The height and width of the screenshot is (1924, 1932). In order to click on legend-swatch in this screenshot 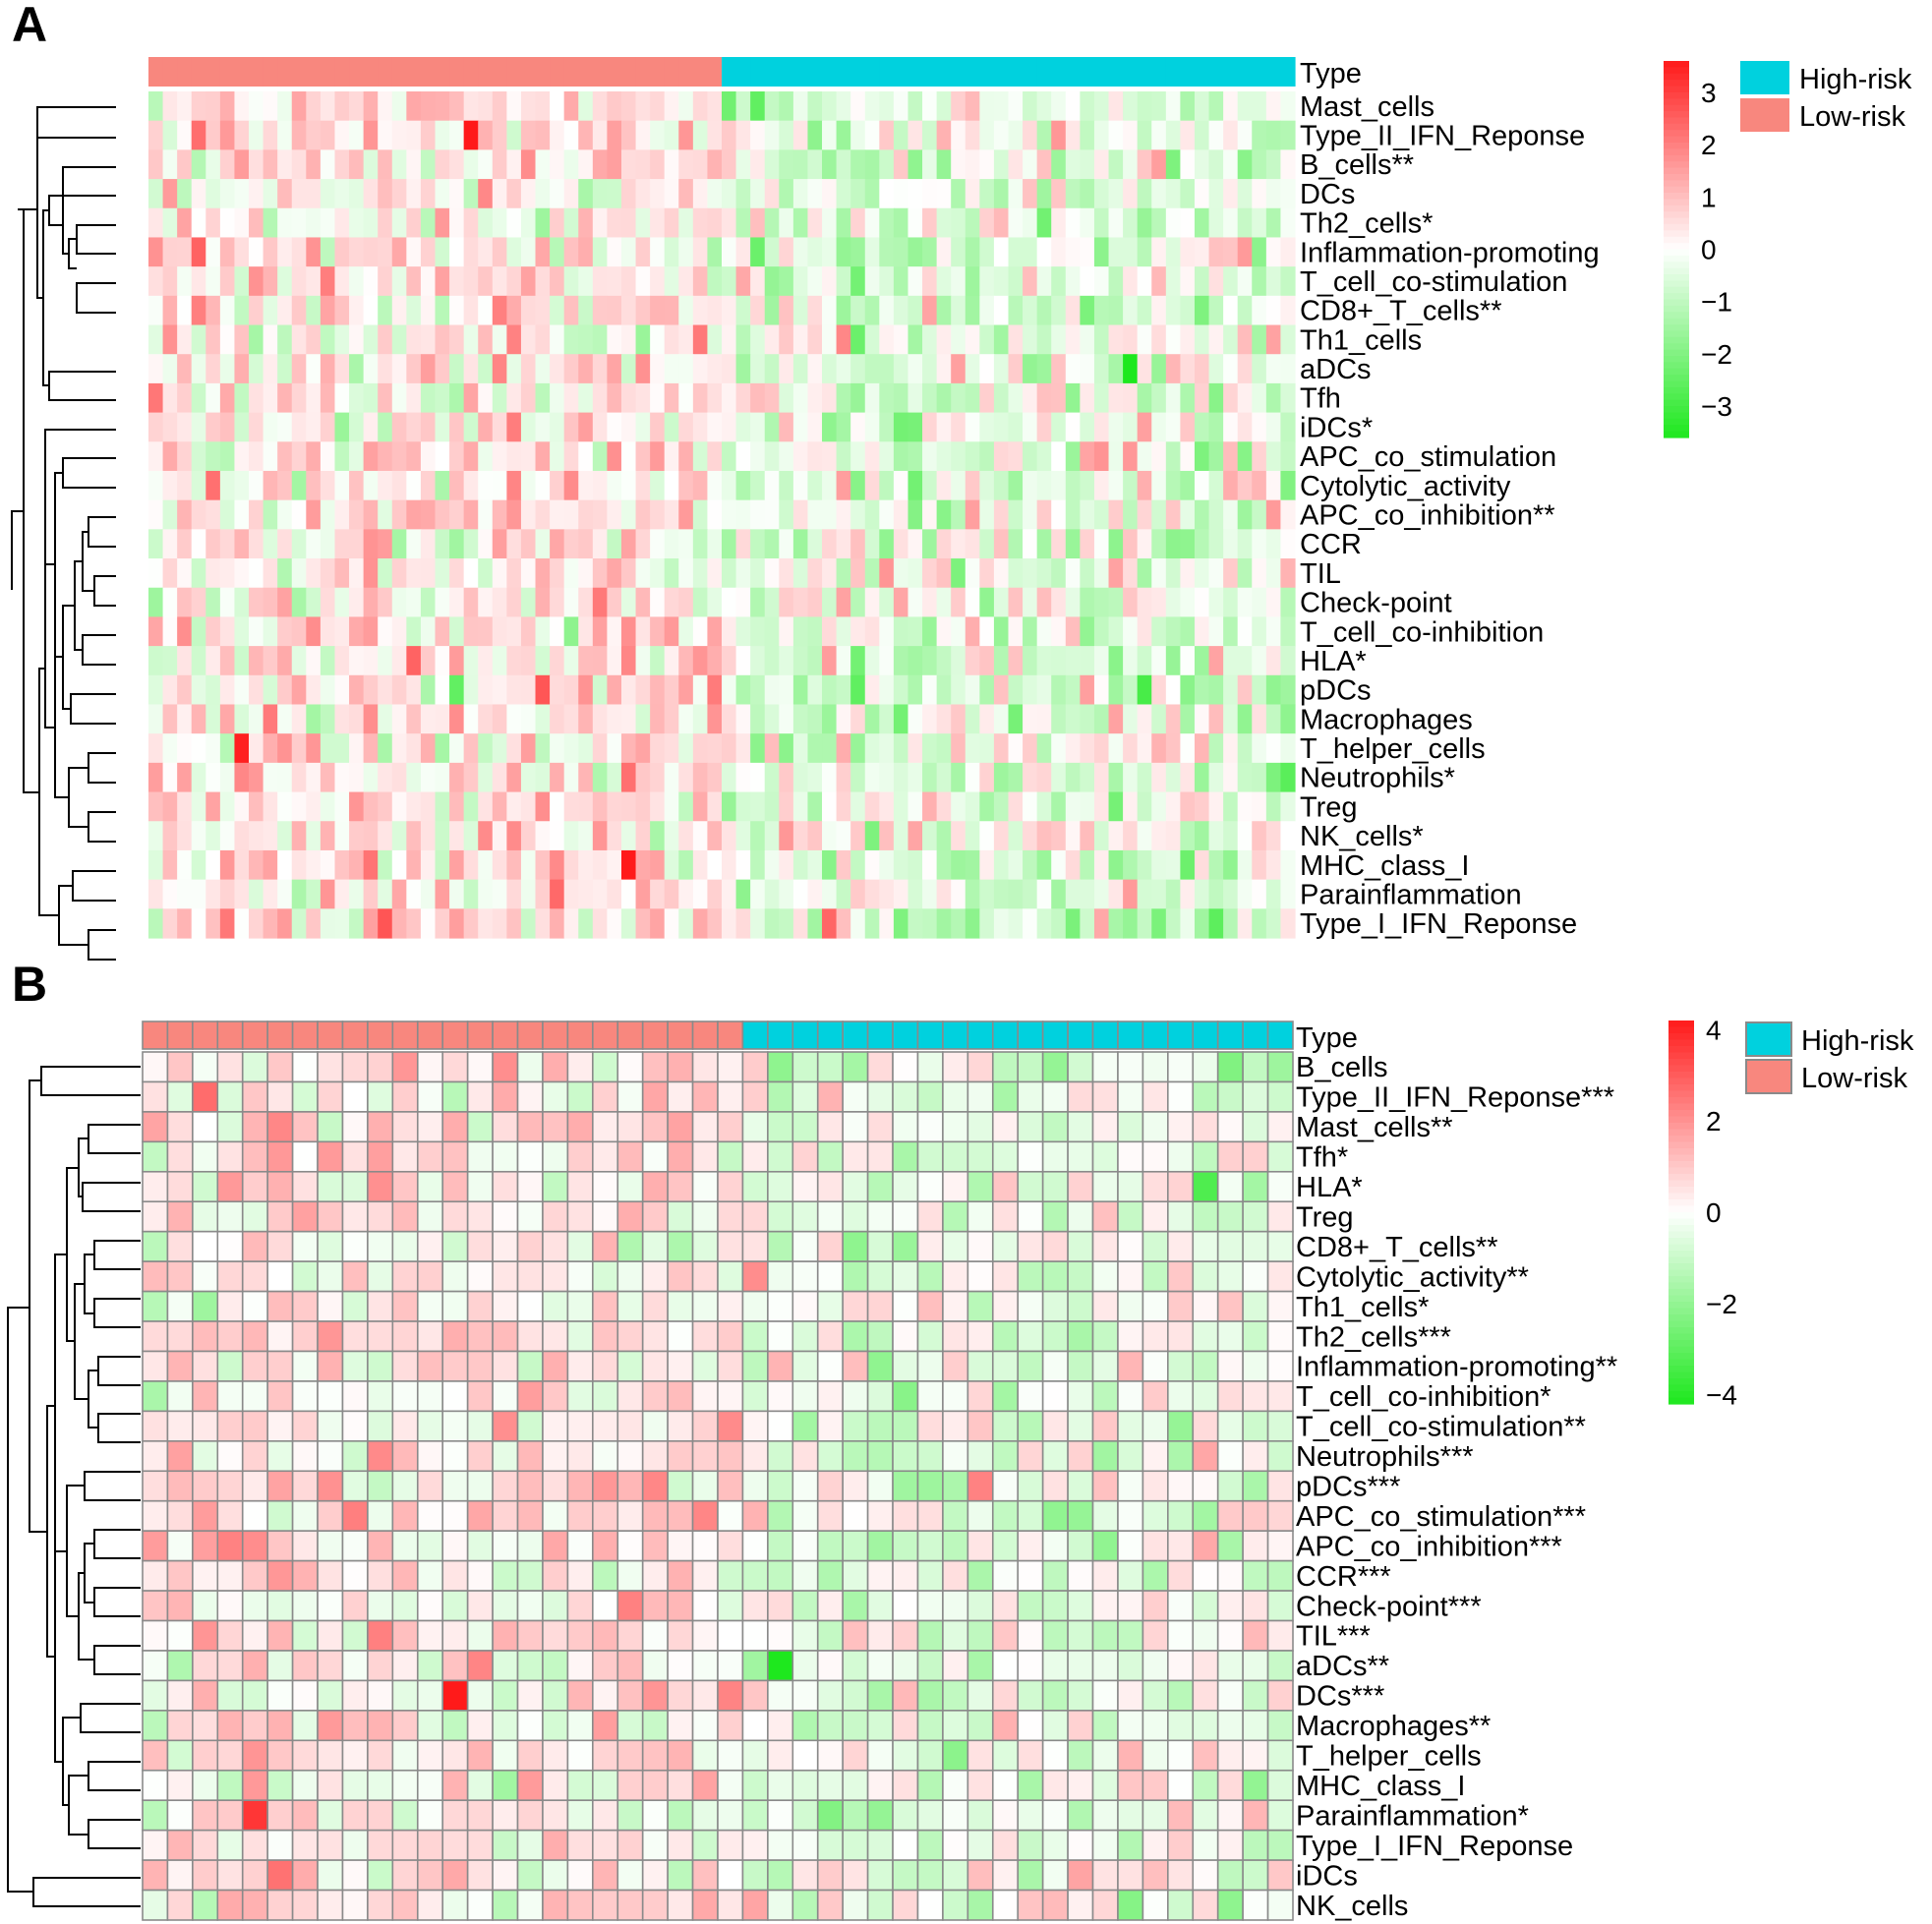, I will do `click(1764, 115)`.